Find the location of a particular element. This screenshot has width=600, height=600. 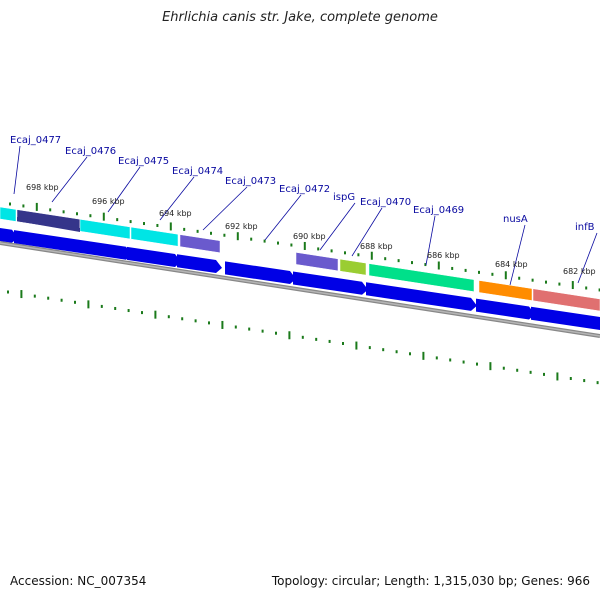

kbp-label: 686 kbp is located at coordinates (443, 255).